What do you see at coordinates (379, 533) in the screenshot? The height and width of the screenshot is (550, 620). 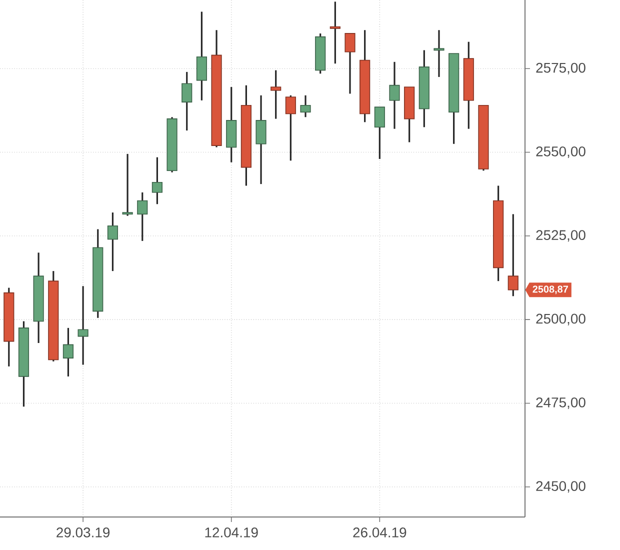 I see `x-tick-label: 26.04.19` at bounding box center [379, 533].